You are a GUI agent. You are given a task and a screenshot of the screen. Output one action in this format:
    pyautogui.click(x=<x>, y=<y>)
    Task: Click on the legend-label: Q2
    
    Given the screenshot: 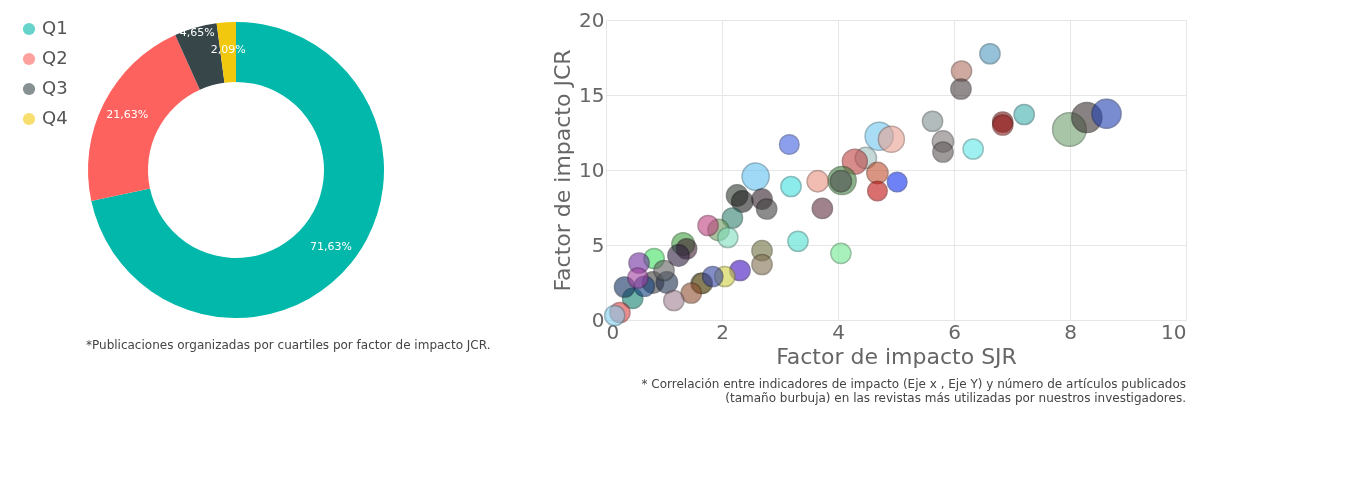 What is the action you would take?
    pyautogui.click(x=55, y=57)
    